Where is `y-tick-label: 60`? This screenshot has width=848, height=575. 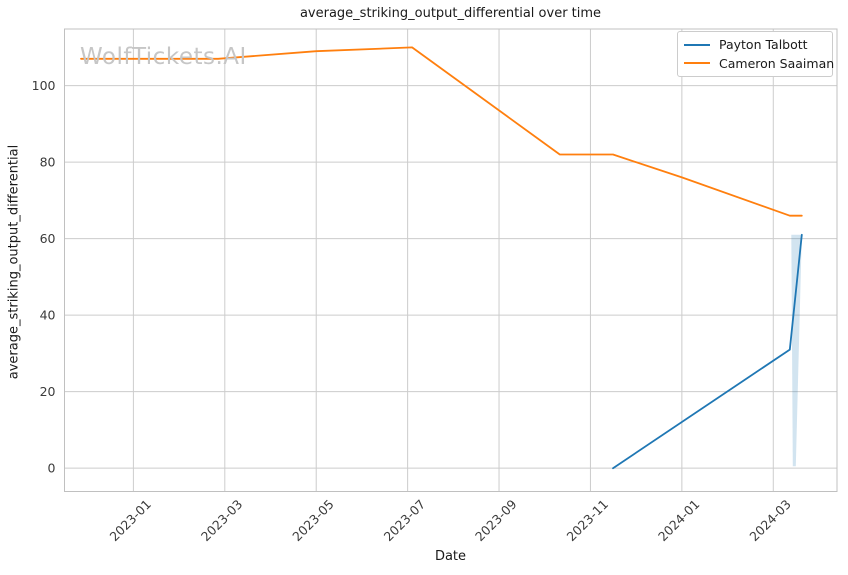
y-tick-label: 60 is located at coordinates (48, 238).